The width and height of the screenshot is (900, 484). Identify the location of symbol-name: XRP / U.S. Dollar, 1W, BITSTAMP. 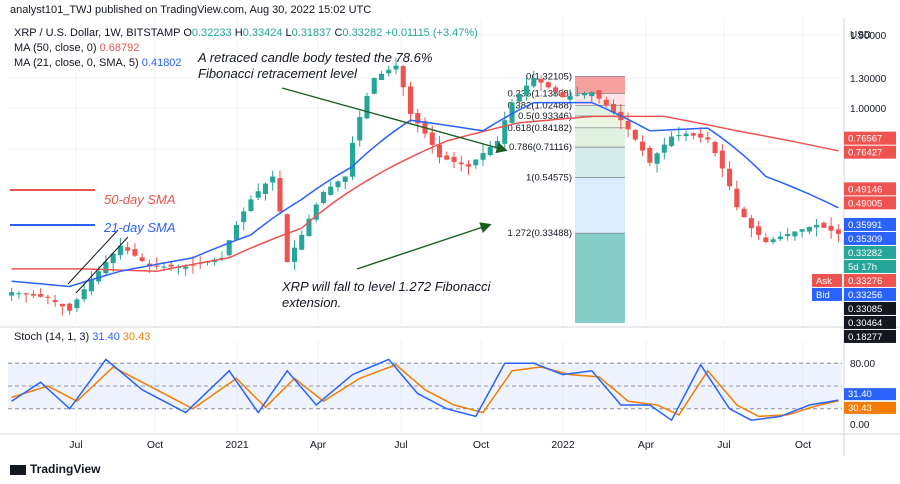
(97, 33).